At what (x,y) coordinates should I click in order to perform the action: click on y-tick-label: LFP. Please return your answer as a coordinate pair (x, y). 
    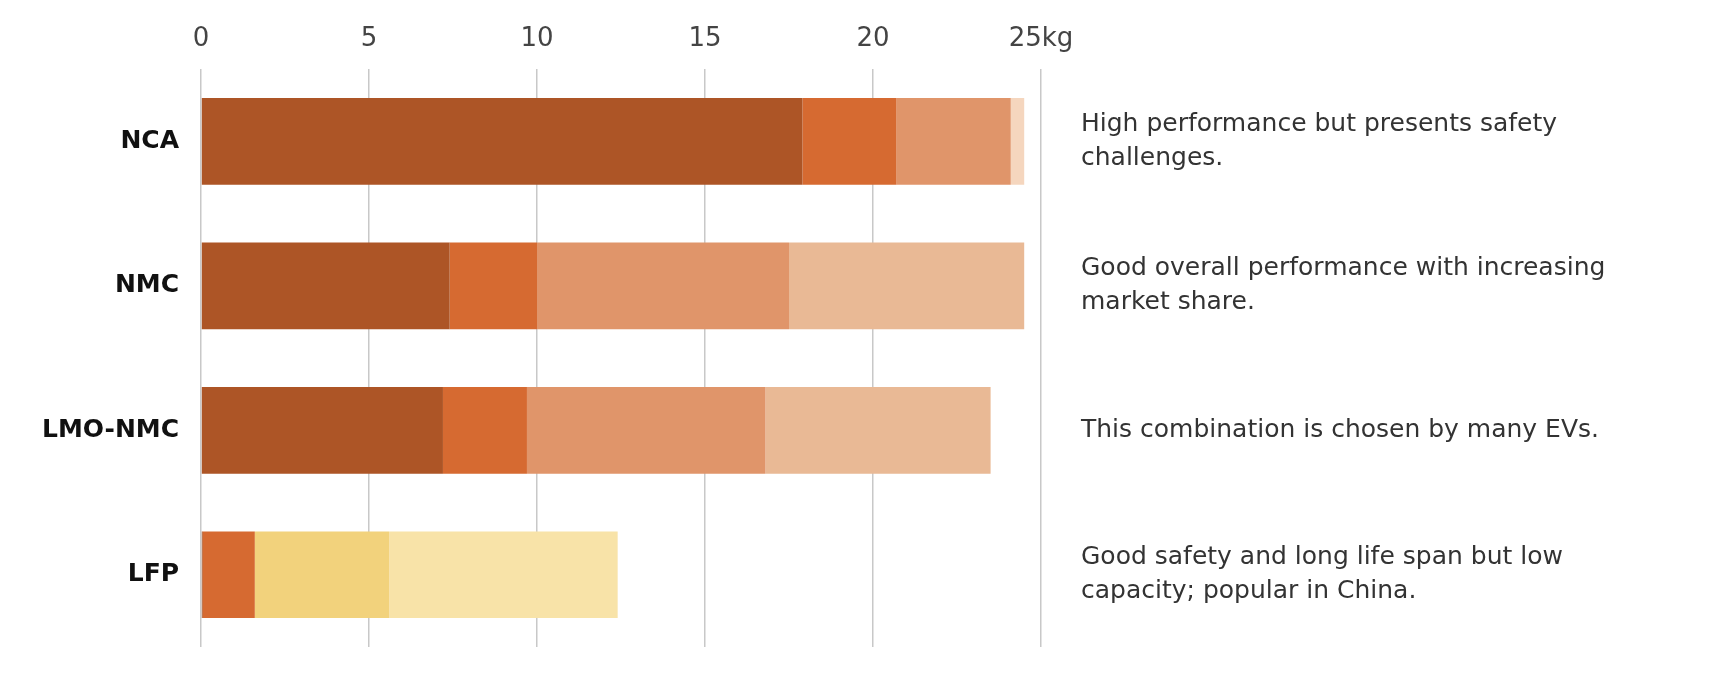
    Looking at the image, I should click on (153, 573).